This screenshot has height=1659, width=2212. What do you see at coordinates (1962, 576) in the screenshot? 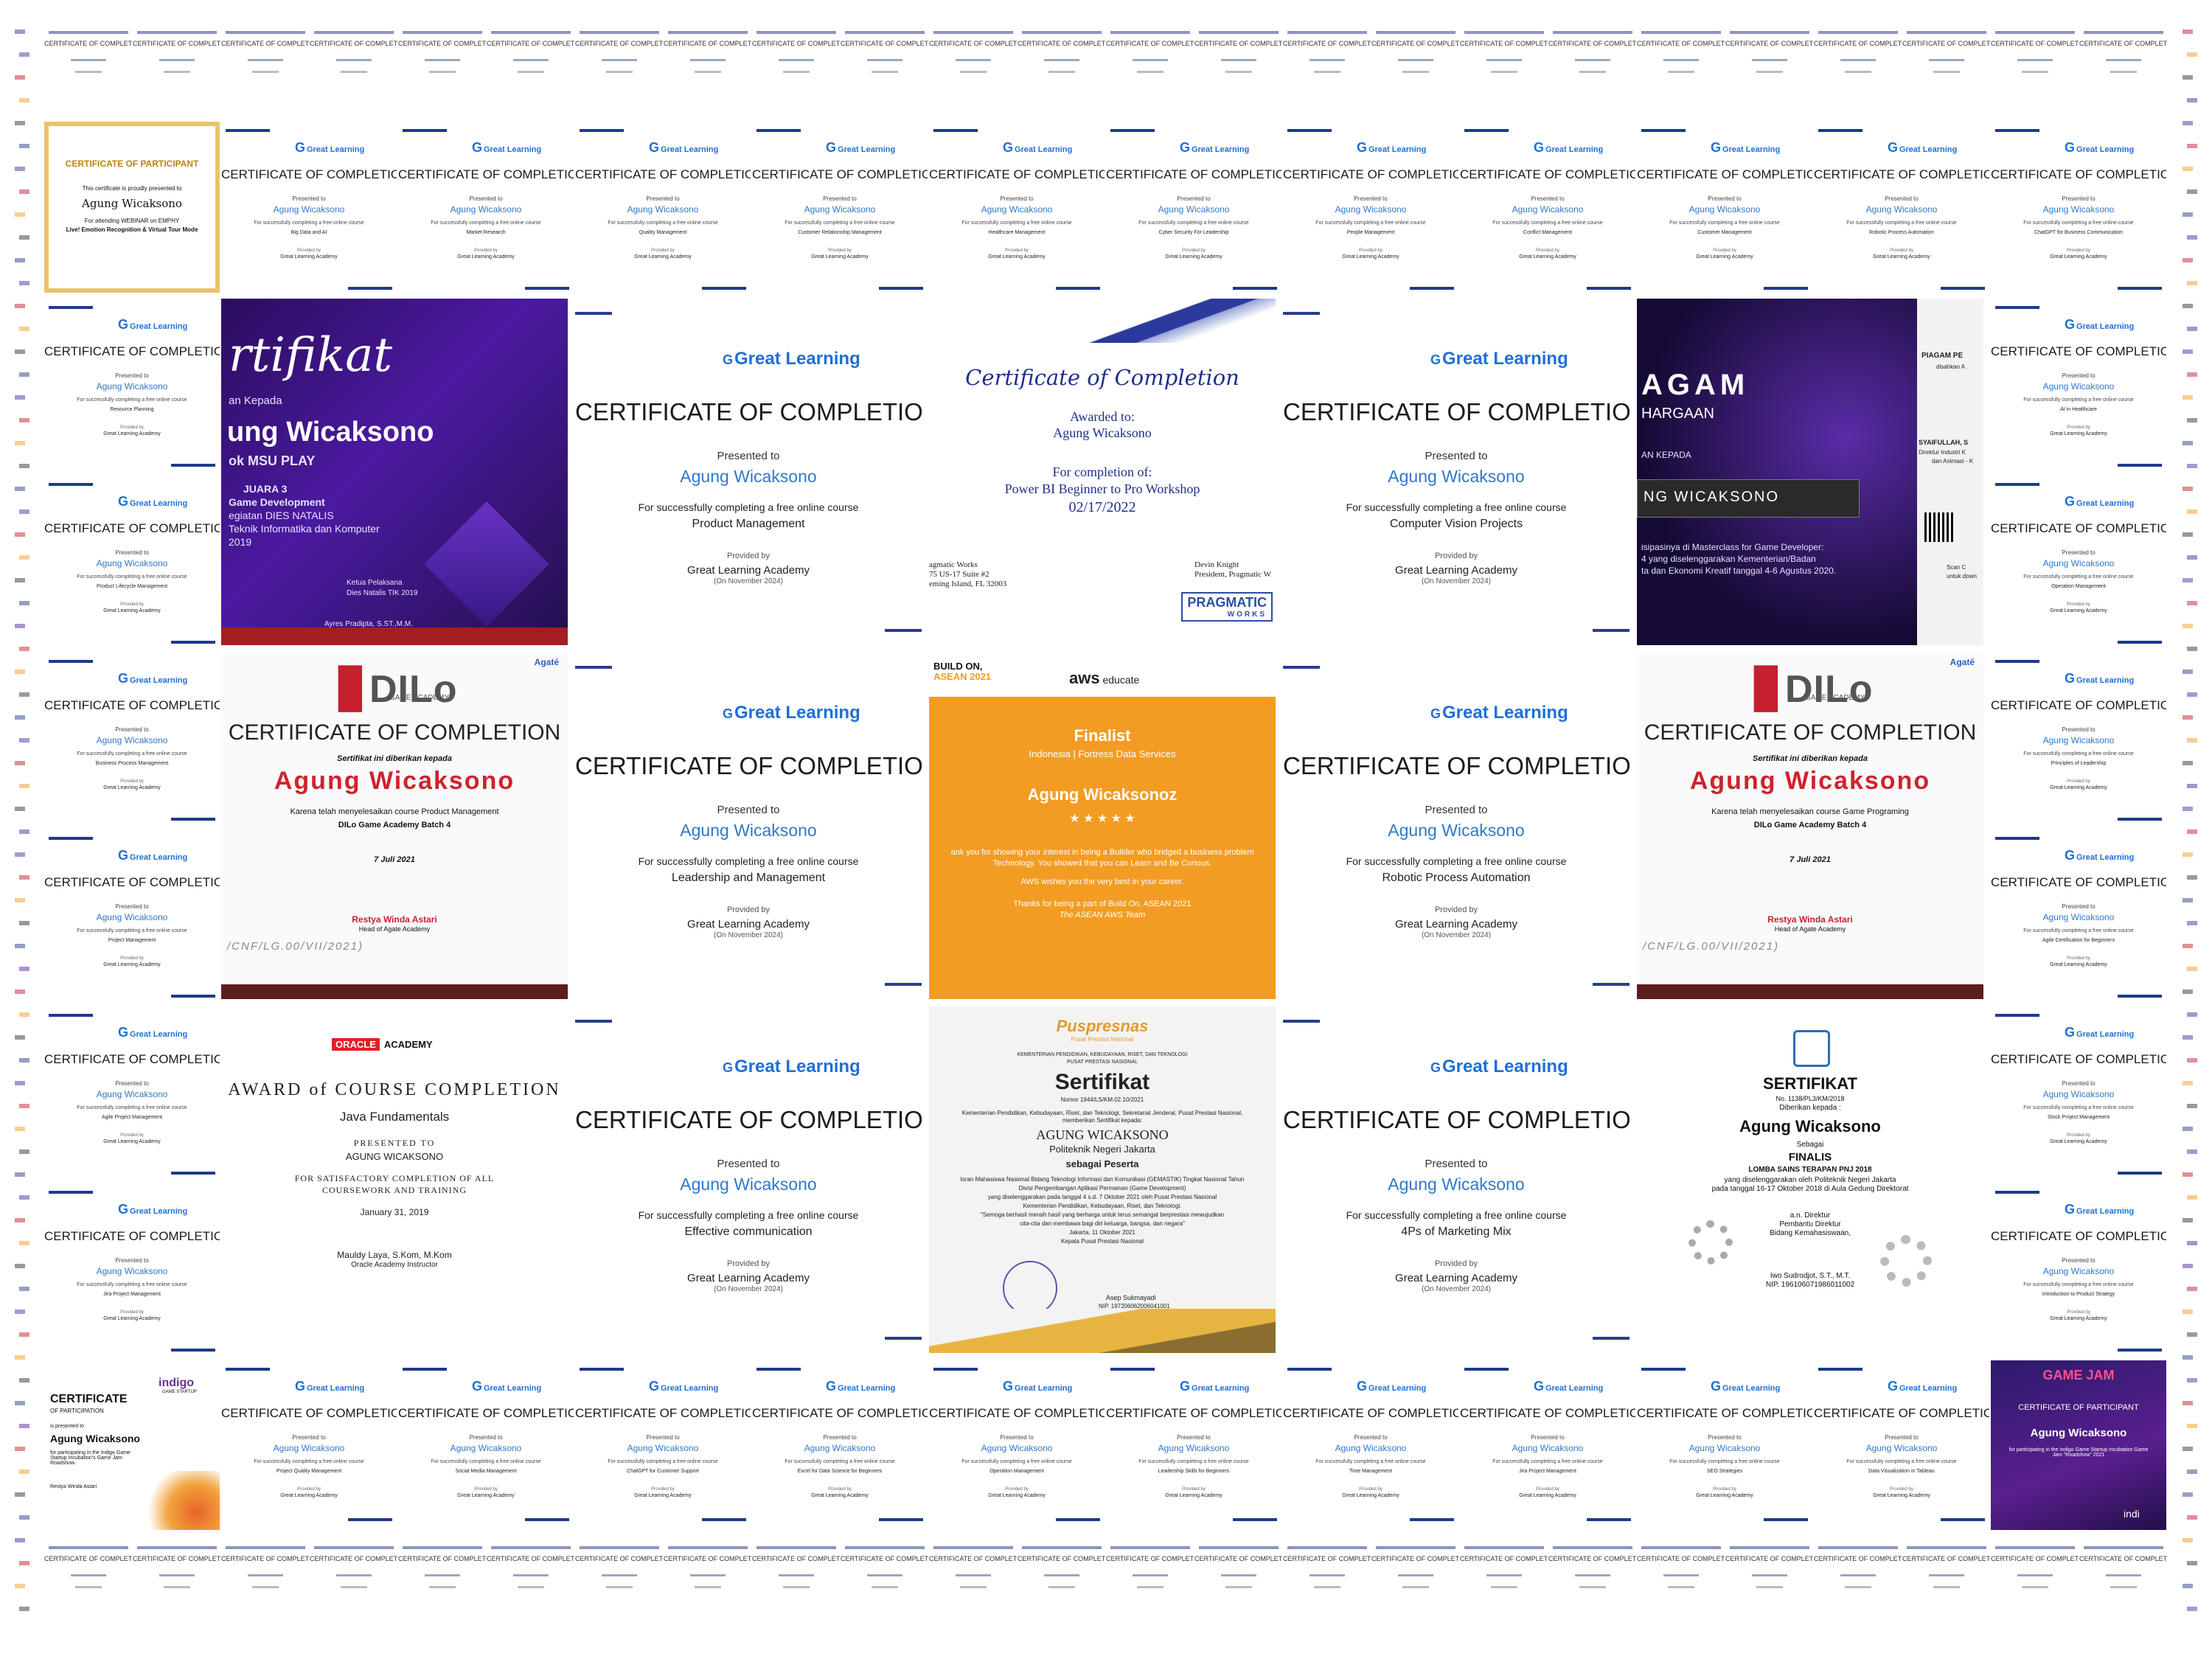
I see `scan-label2: untuk down` at bounding box center [1962, 576].